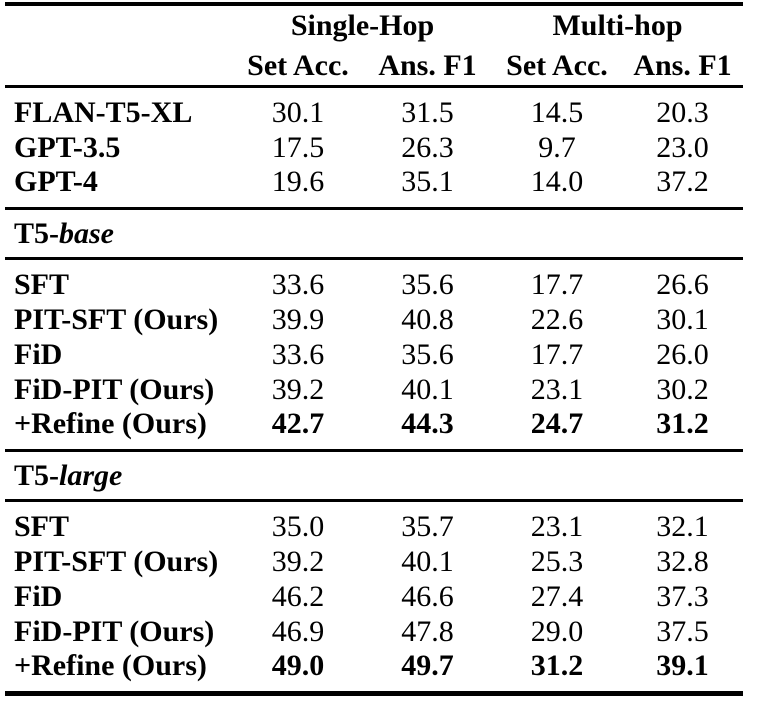  I want to click on subheader-set-acc-multi: Set Acc., so click(557, 65).